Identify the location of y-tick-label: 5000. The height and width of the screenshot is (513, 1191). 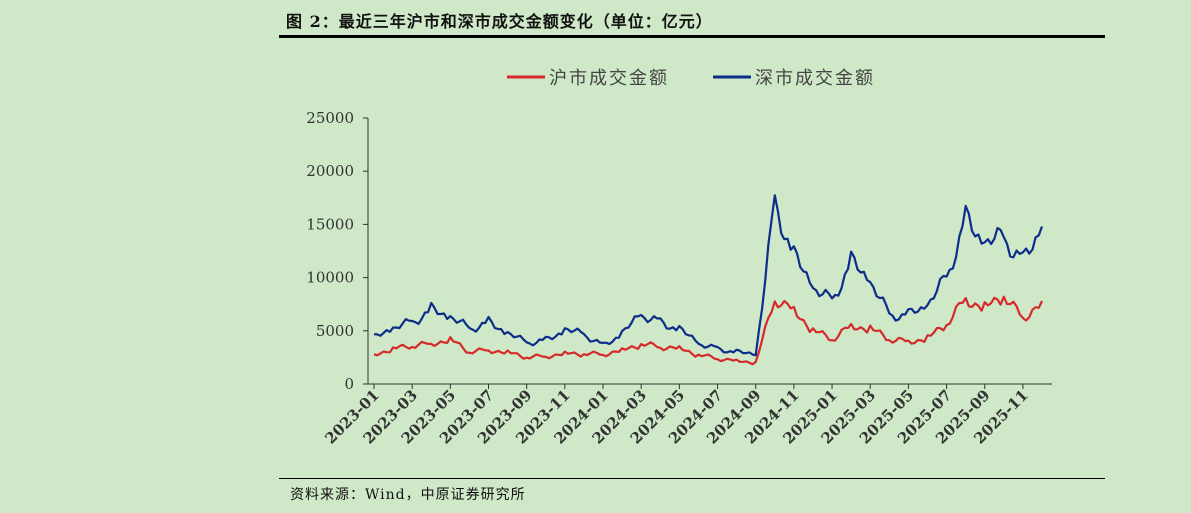
(335, 331).